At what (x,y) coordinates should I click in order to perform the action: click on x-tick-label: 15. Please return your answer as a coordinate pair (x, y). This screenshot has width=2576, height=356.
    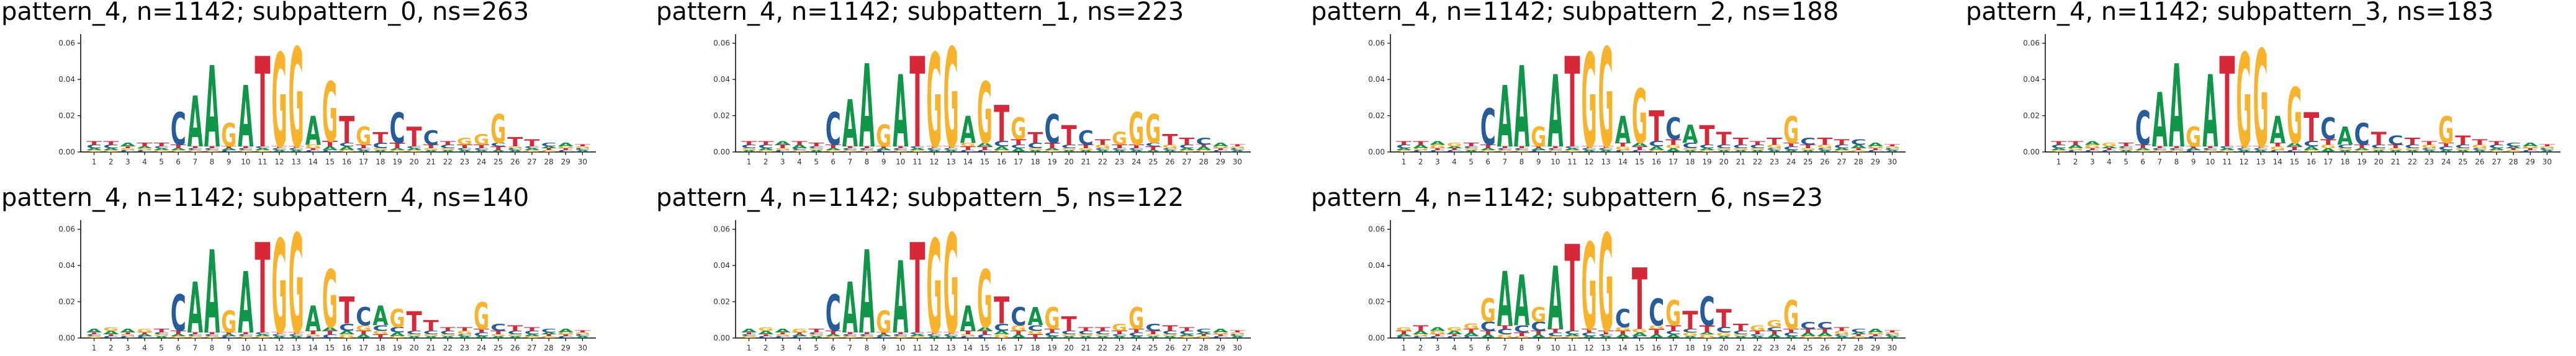
    Looking at the image, I should click on (330, 162).